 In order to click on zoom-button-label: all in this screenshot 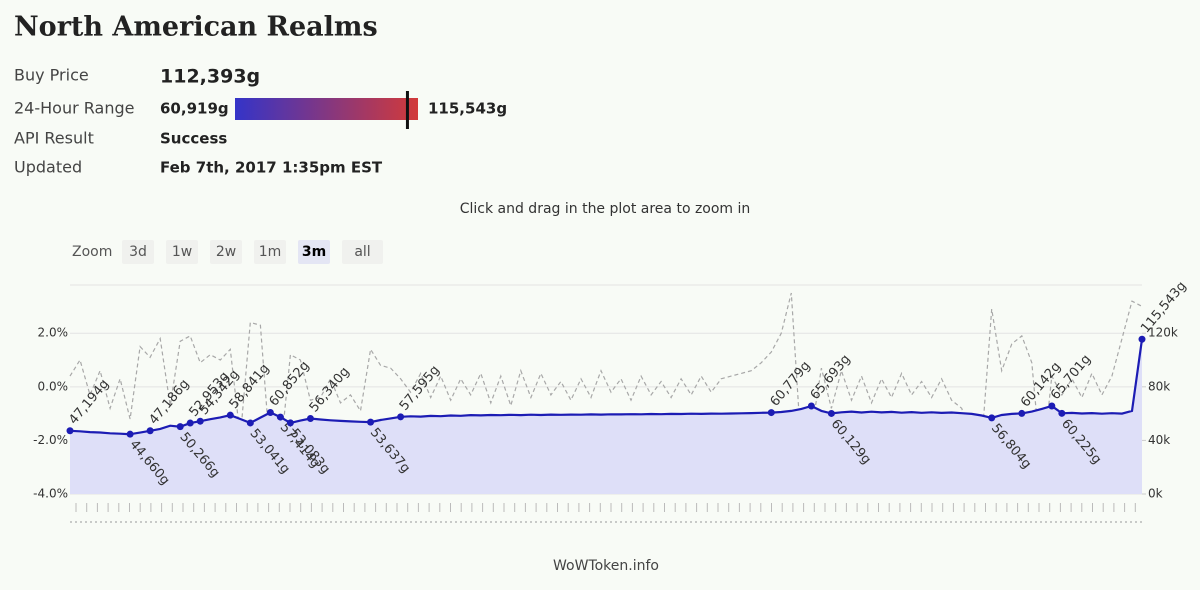, I will do `click(362, 252)`.